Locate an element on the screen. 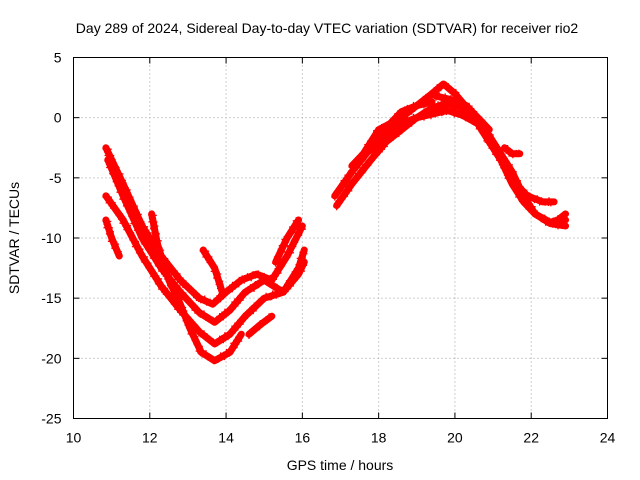  x-tick-label: 10 is located at coordinates (74, 438).